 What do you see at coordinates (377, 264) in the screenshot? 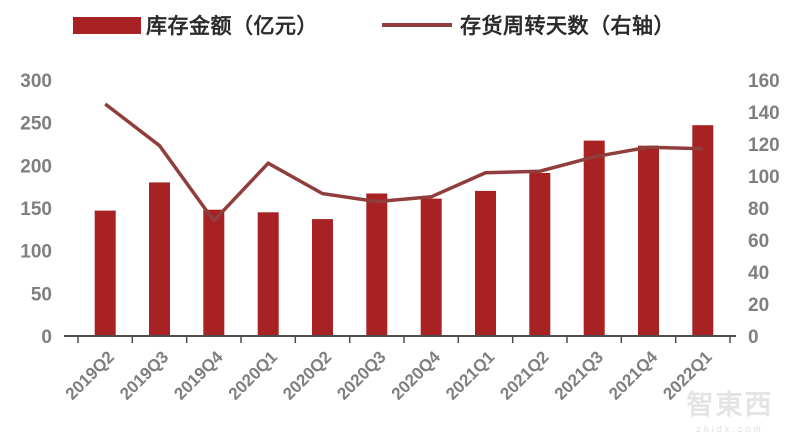
I see `bar-2020Q3` at bounding box center [377, 264].